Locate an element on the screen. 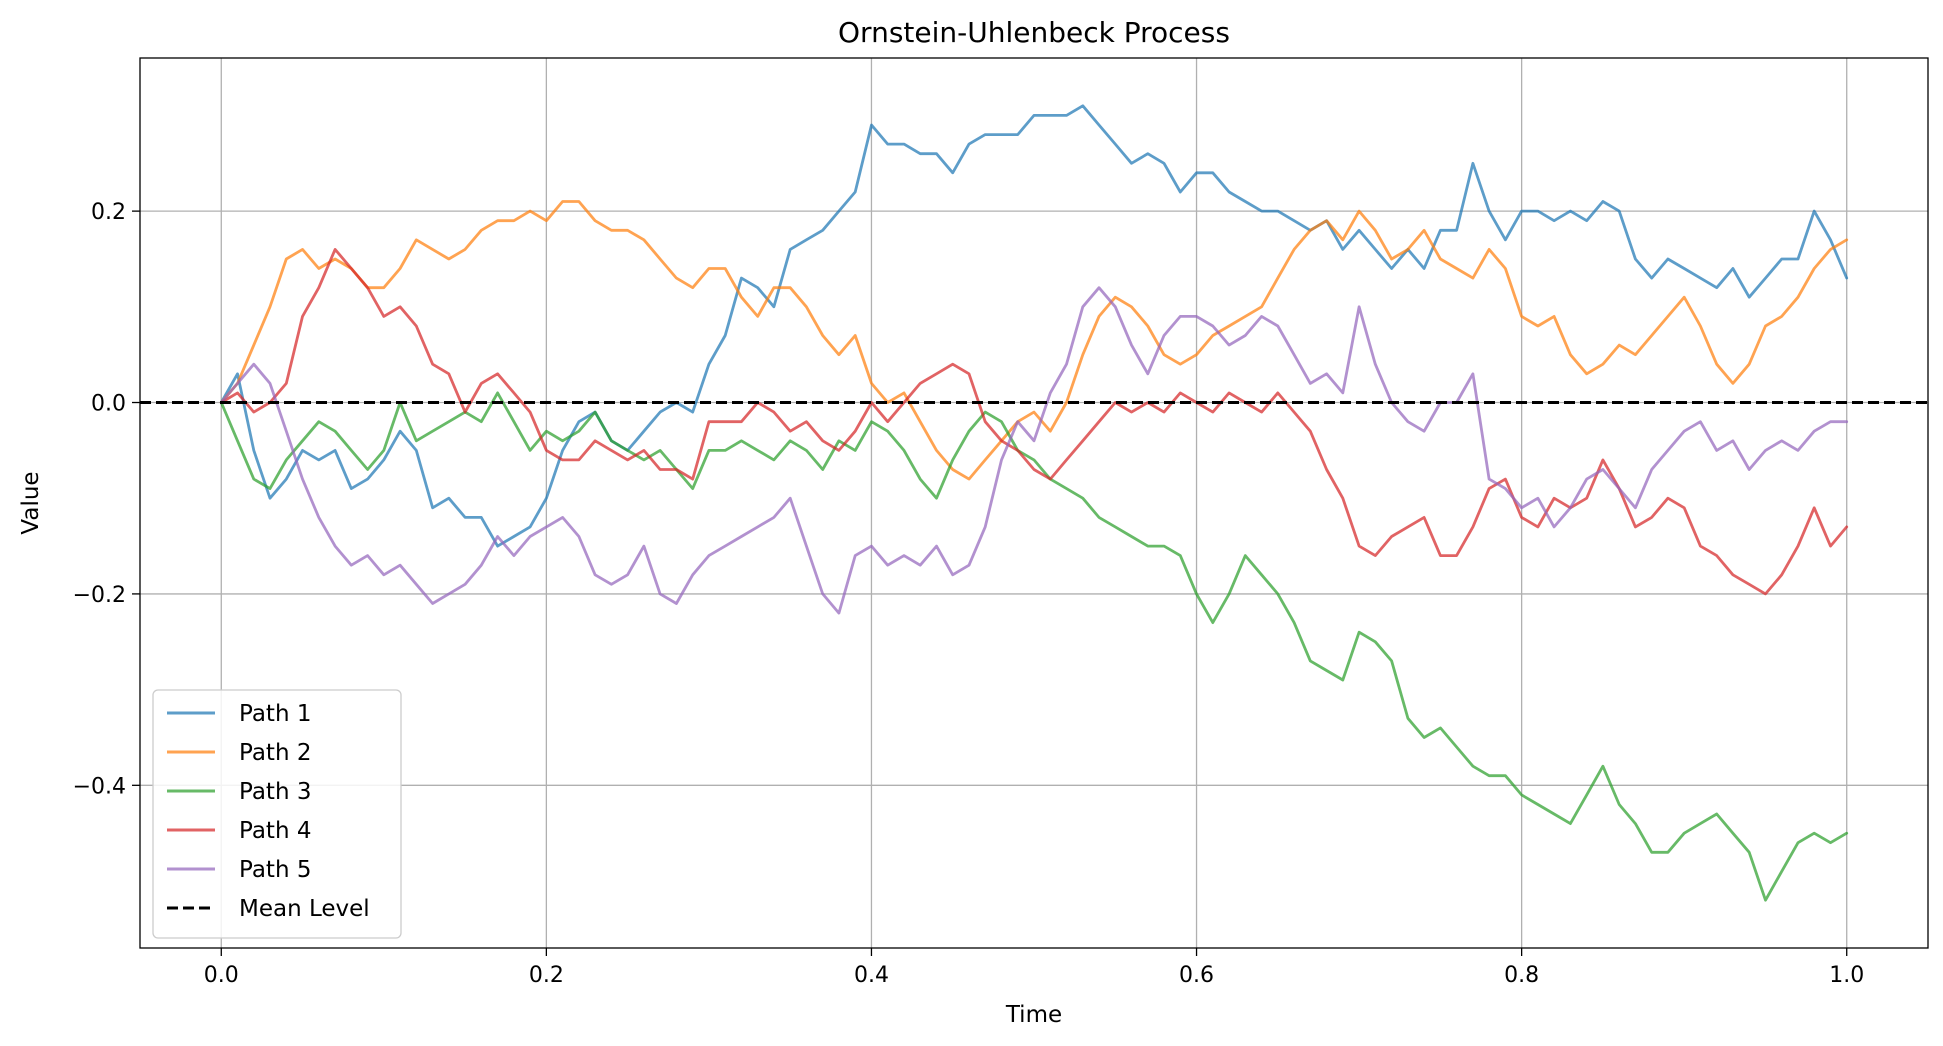 This screenshot has height=1046, width=1943. y-axis-label: Value is located at coordinates (31, 502).